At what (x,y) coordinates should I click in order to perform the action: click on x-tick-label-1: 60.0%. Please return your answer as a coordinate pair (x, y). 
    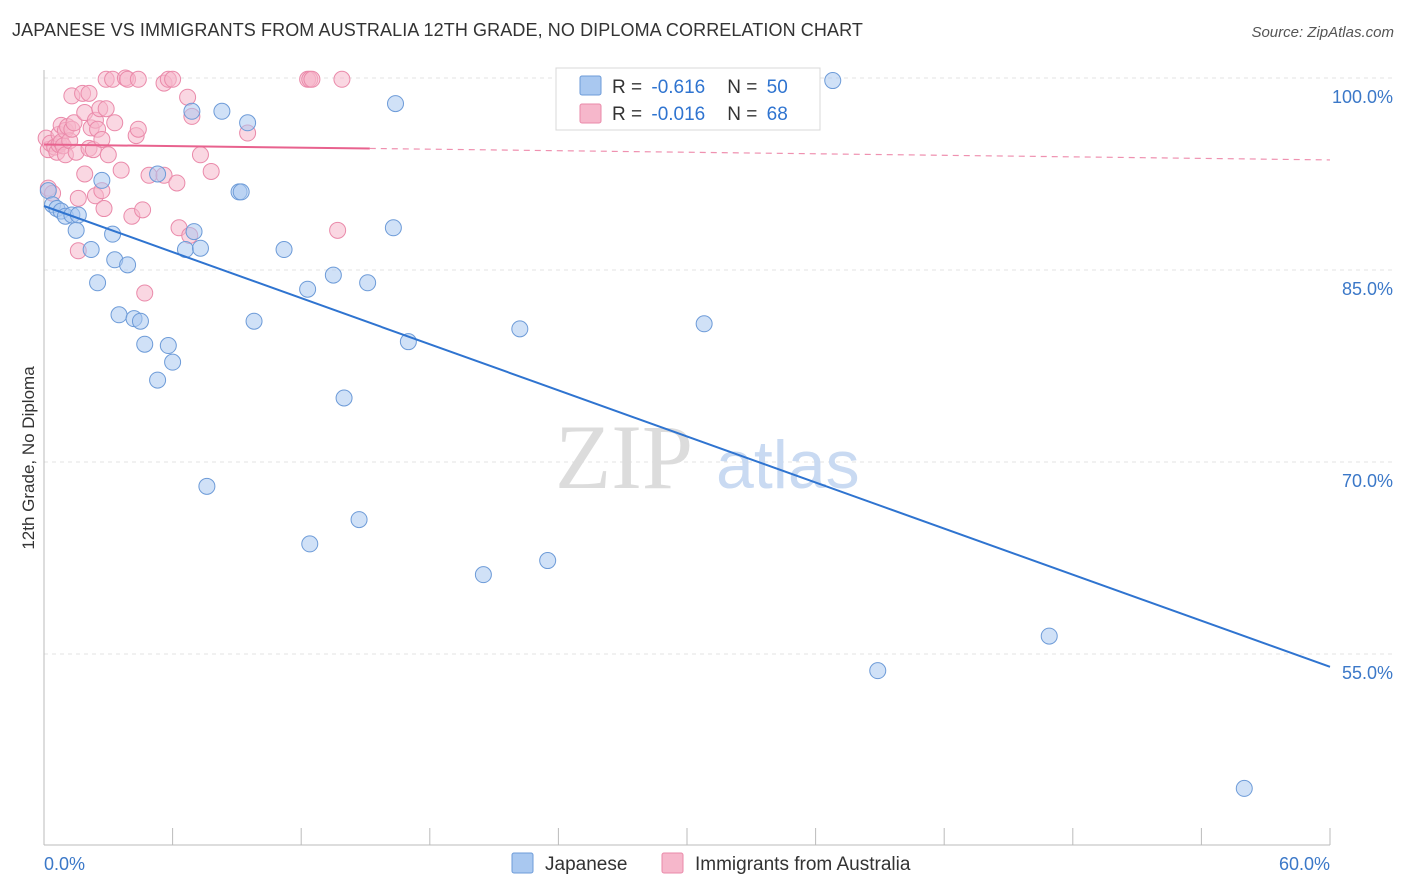
    Looking at the image, I should click on (1304, 864).